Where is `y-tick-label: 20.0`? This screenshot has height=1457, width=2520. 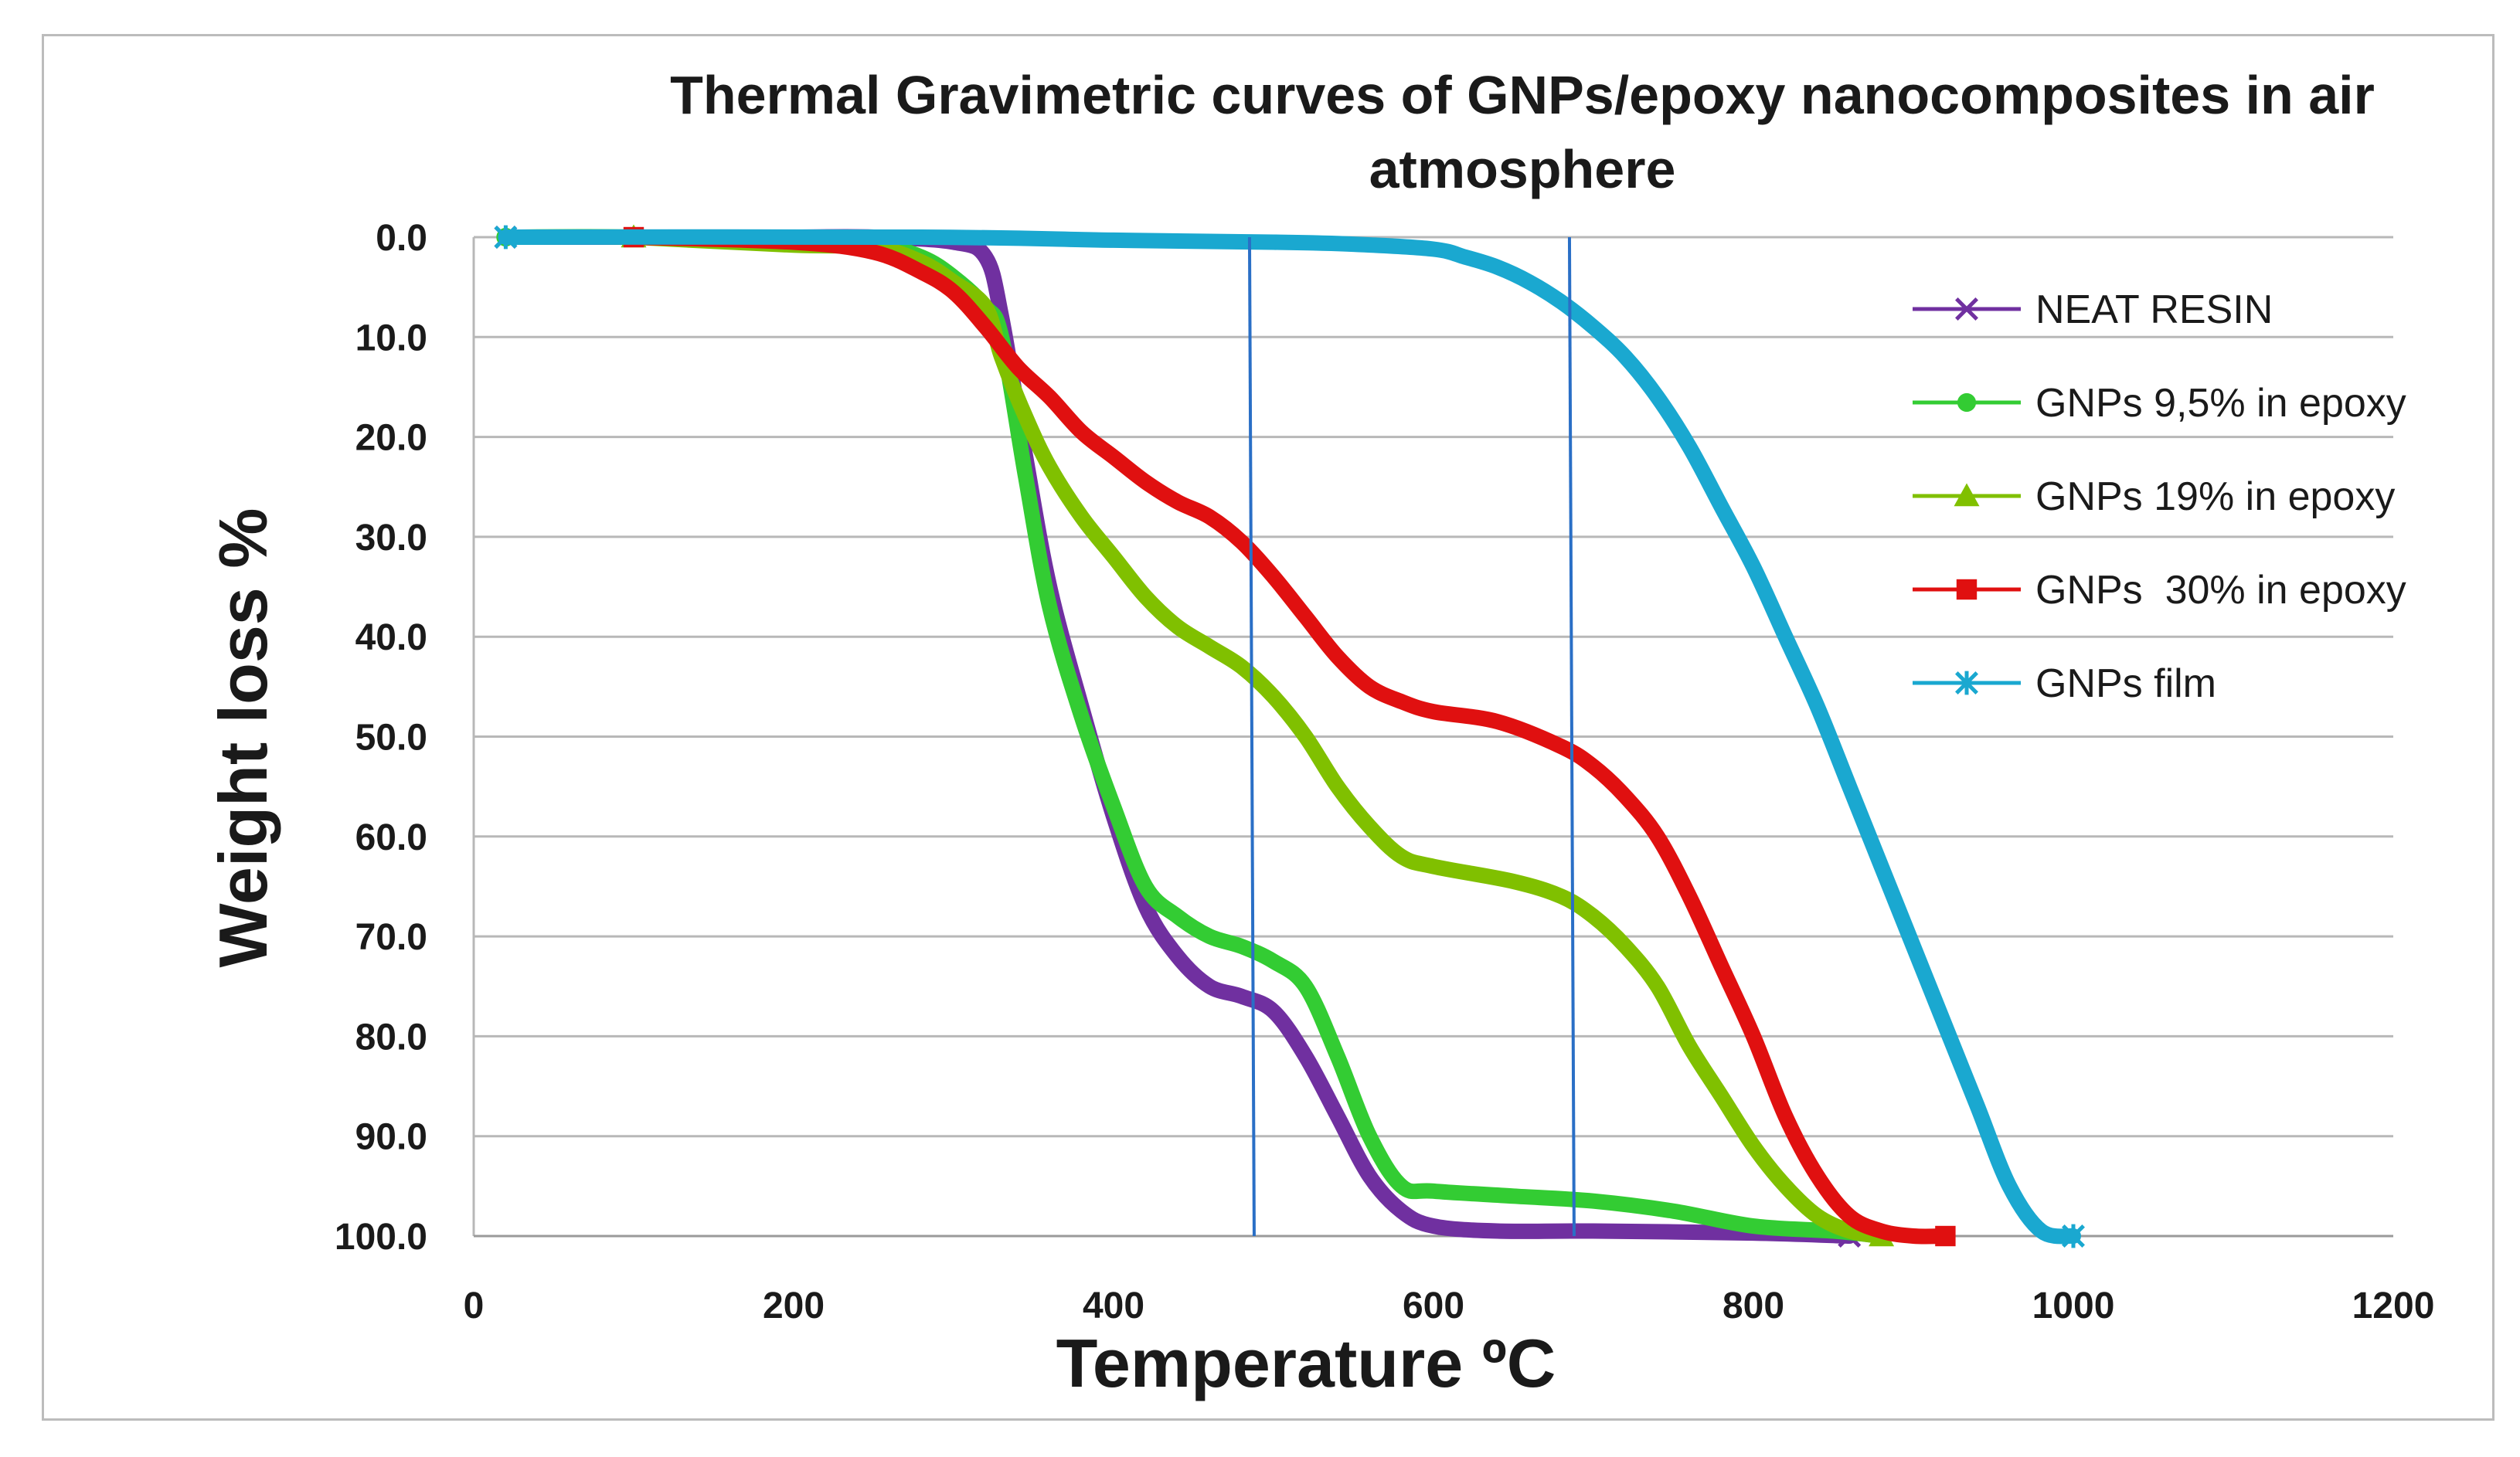
y-tick-label: 20.0 is located at coordinates (391, 439).